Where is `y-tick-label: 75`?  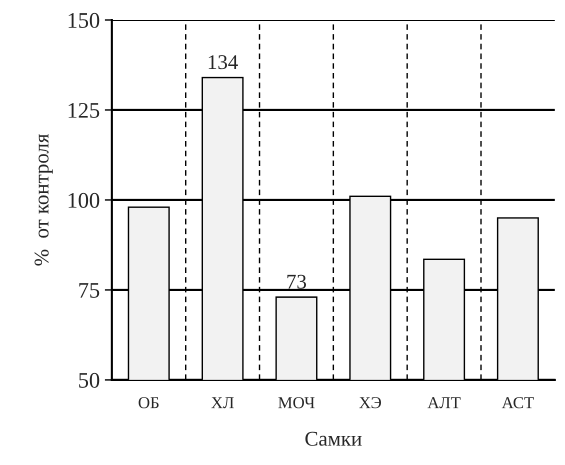 y-tick-label: 75 is located at coordinates (89, 290).